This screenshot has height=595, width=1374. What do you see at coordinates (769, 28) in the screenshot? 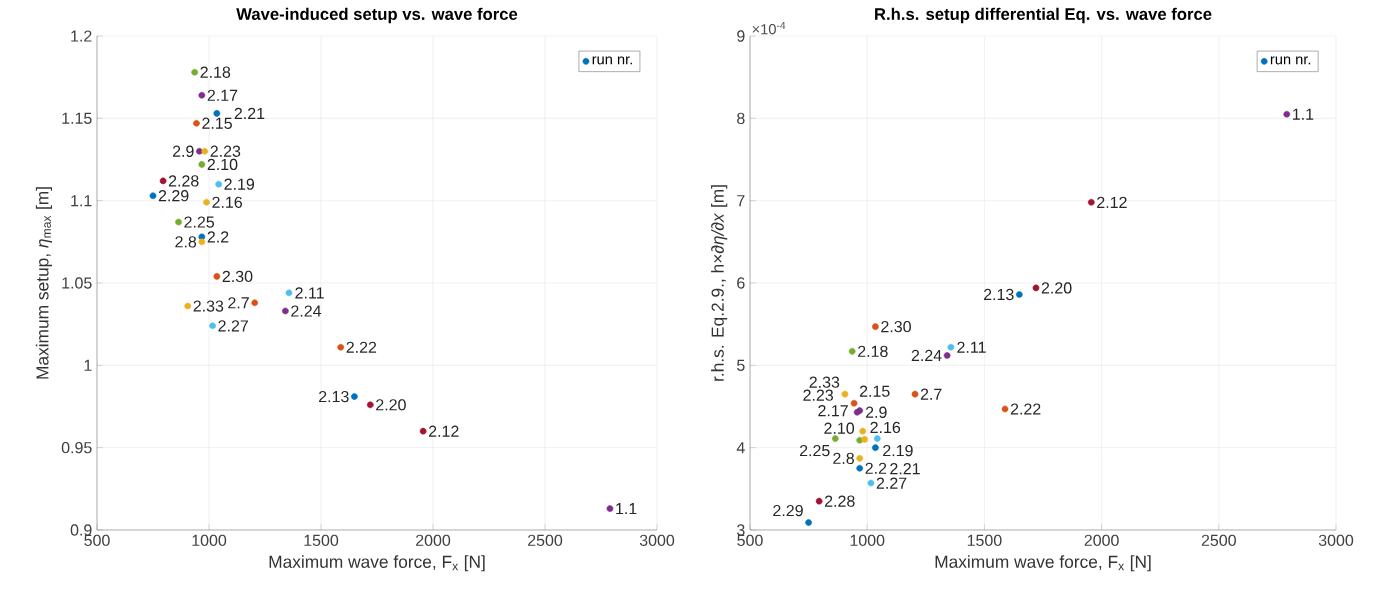
I see `text: ×10$^{-4}$` at bounding box center [769, 28].